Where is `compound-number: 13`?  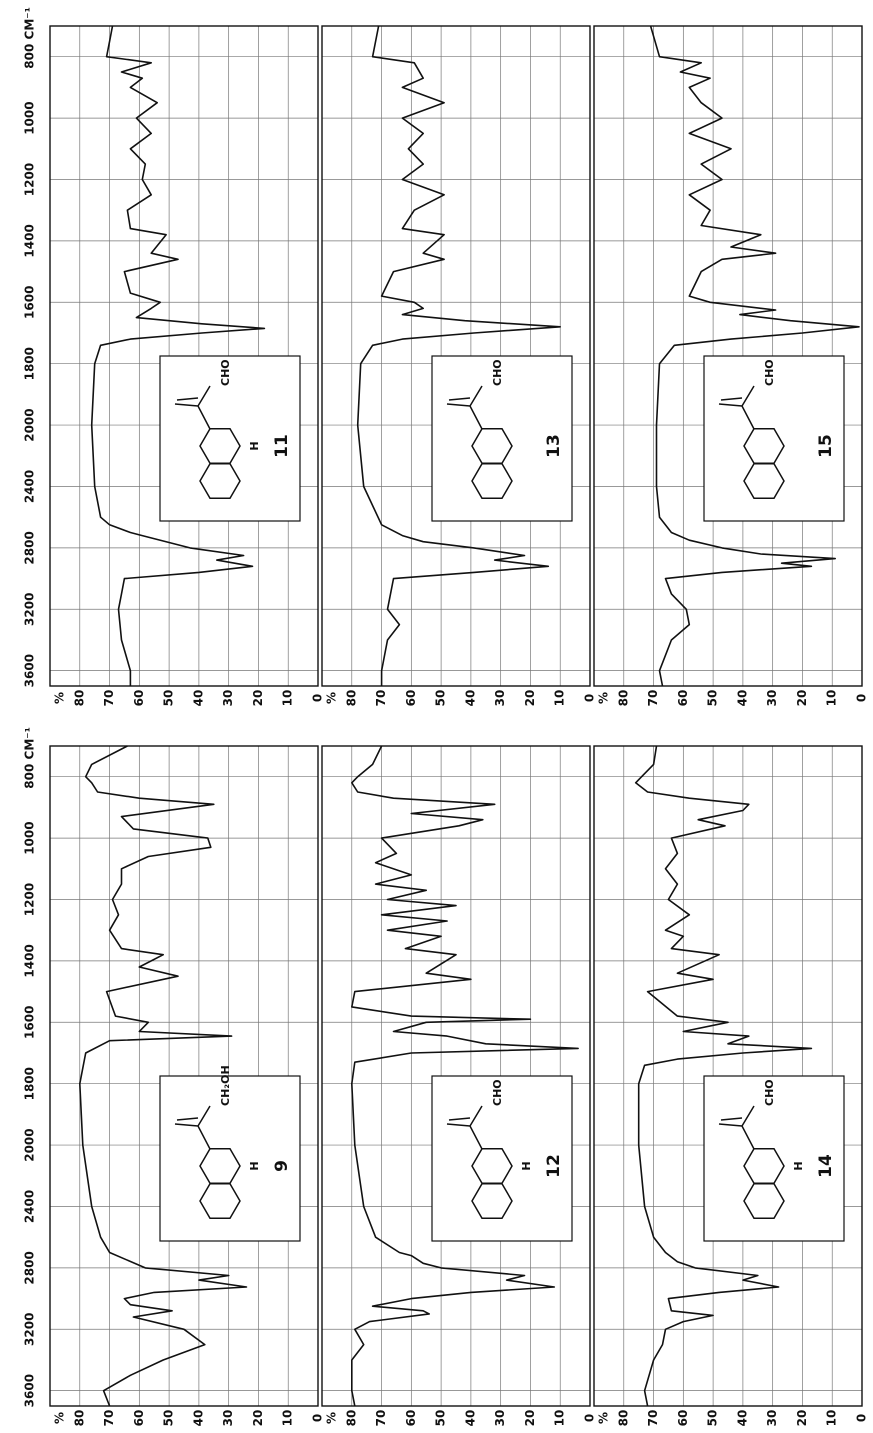
compound-number: 13 is located at coordinates (554, 446).